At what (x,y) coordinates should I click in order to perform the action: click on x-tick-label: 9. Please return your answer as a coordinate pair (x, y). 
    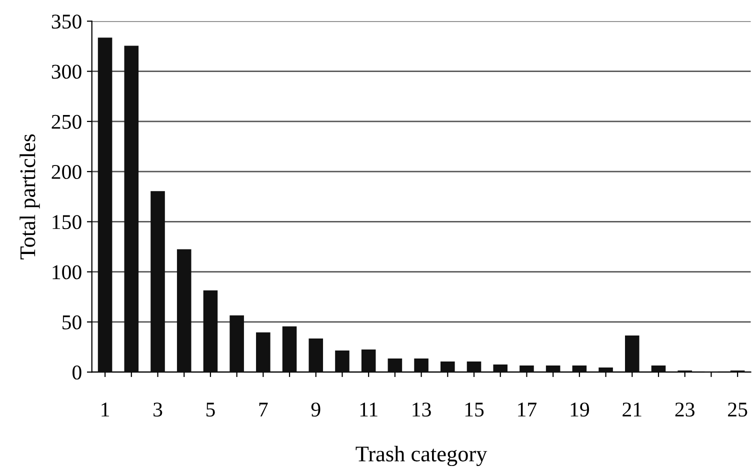
    Looking at the image, I should click on (315, 409).